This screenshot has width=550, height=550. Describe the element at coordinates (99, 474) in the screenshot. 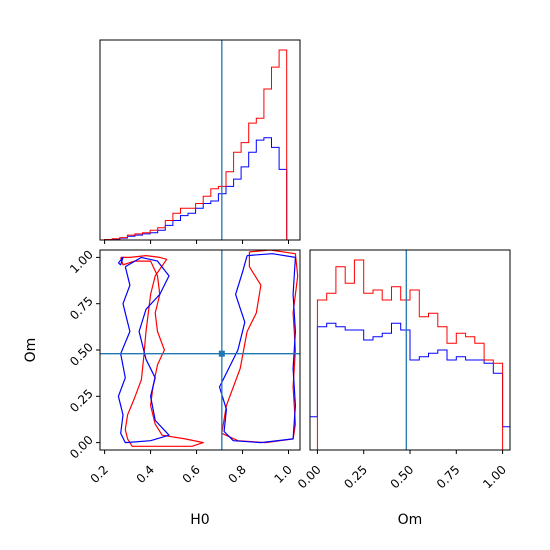

I see `h0-axis-tick-label: 0.2` at that location.